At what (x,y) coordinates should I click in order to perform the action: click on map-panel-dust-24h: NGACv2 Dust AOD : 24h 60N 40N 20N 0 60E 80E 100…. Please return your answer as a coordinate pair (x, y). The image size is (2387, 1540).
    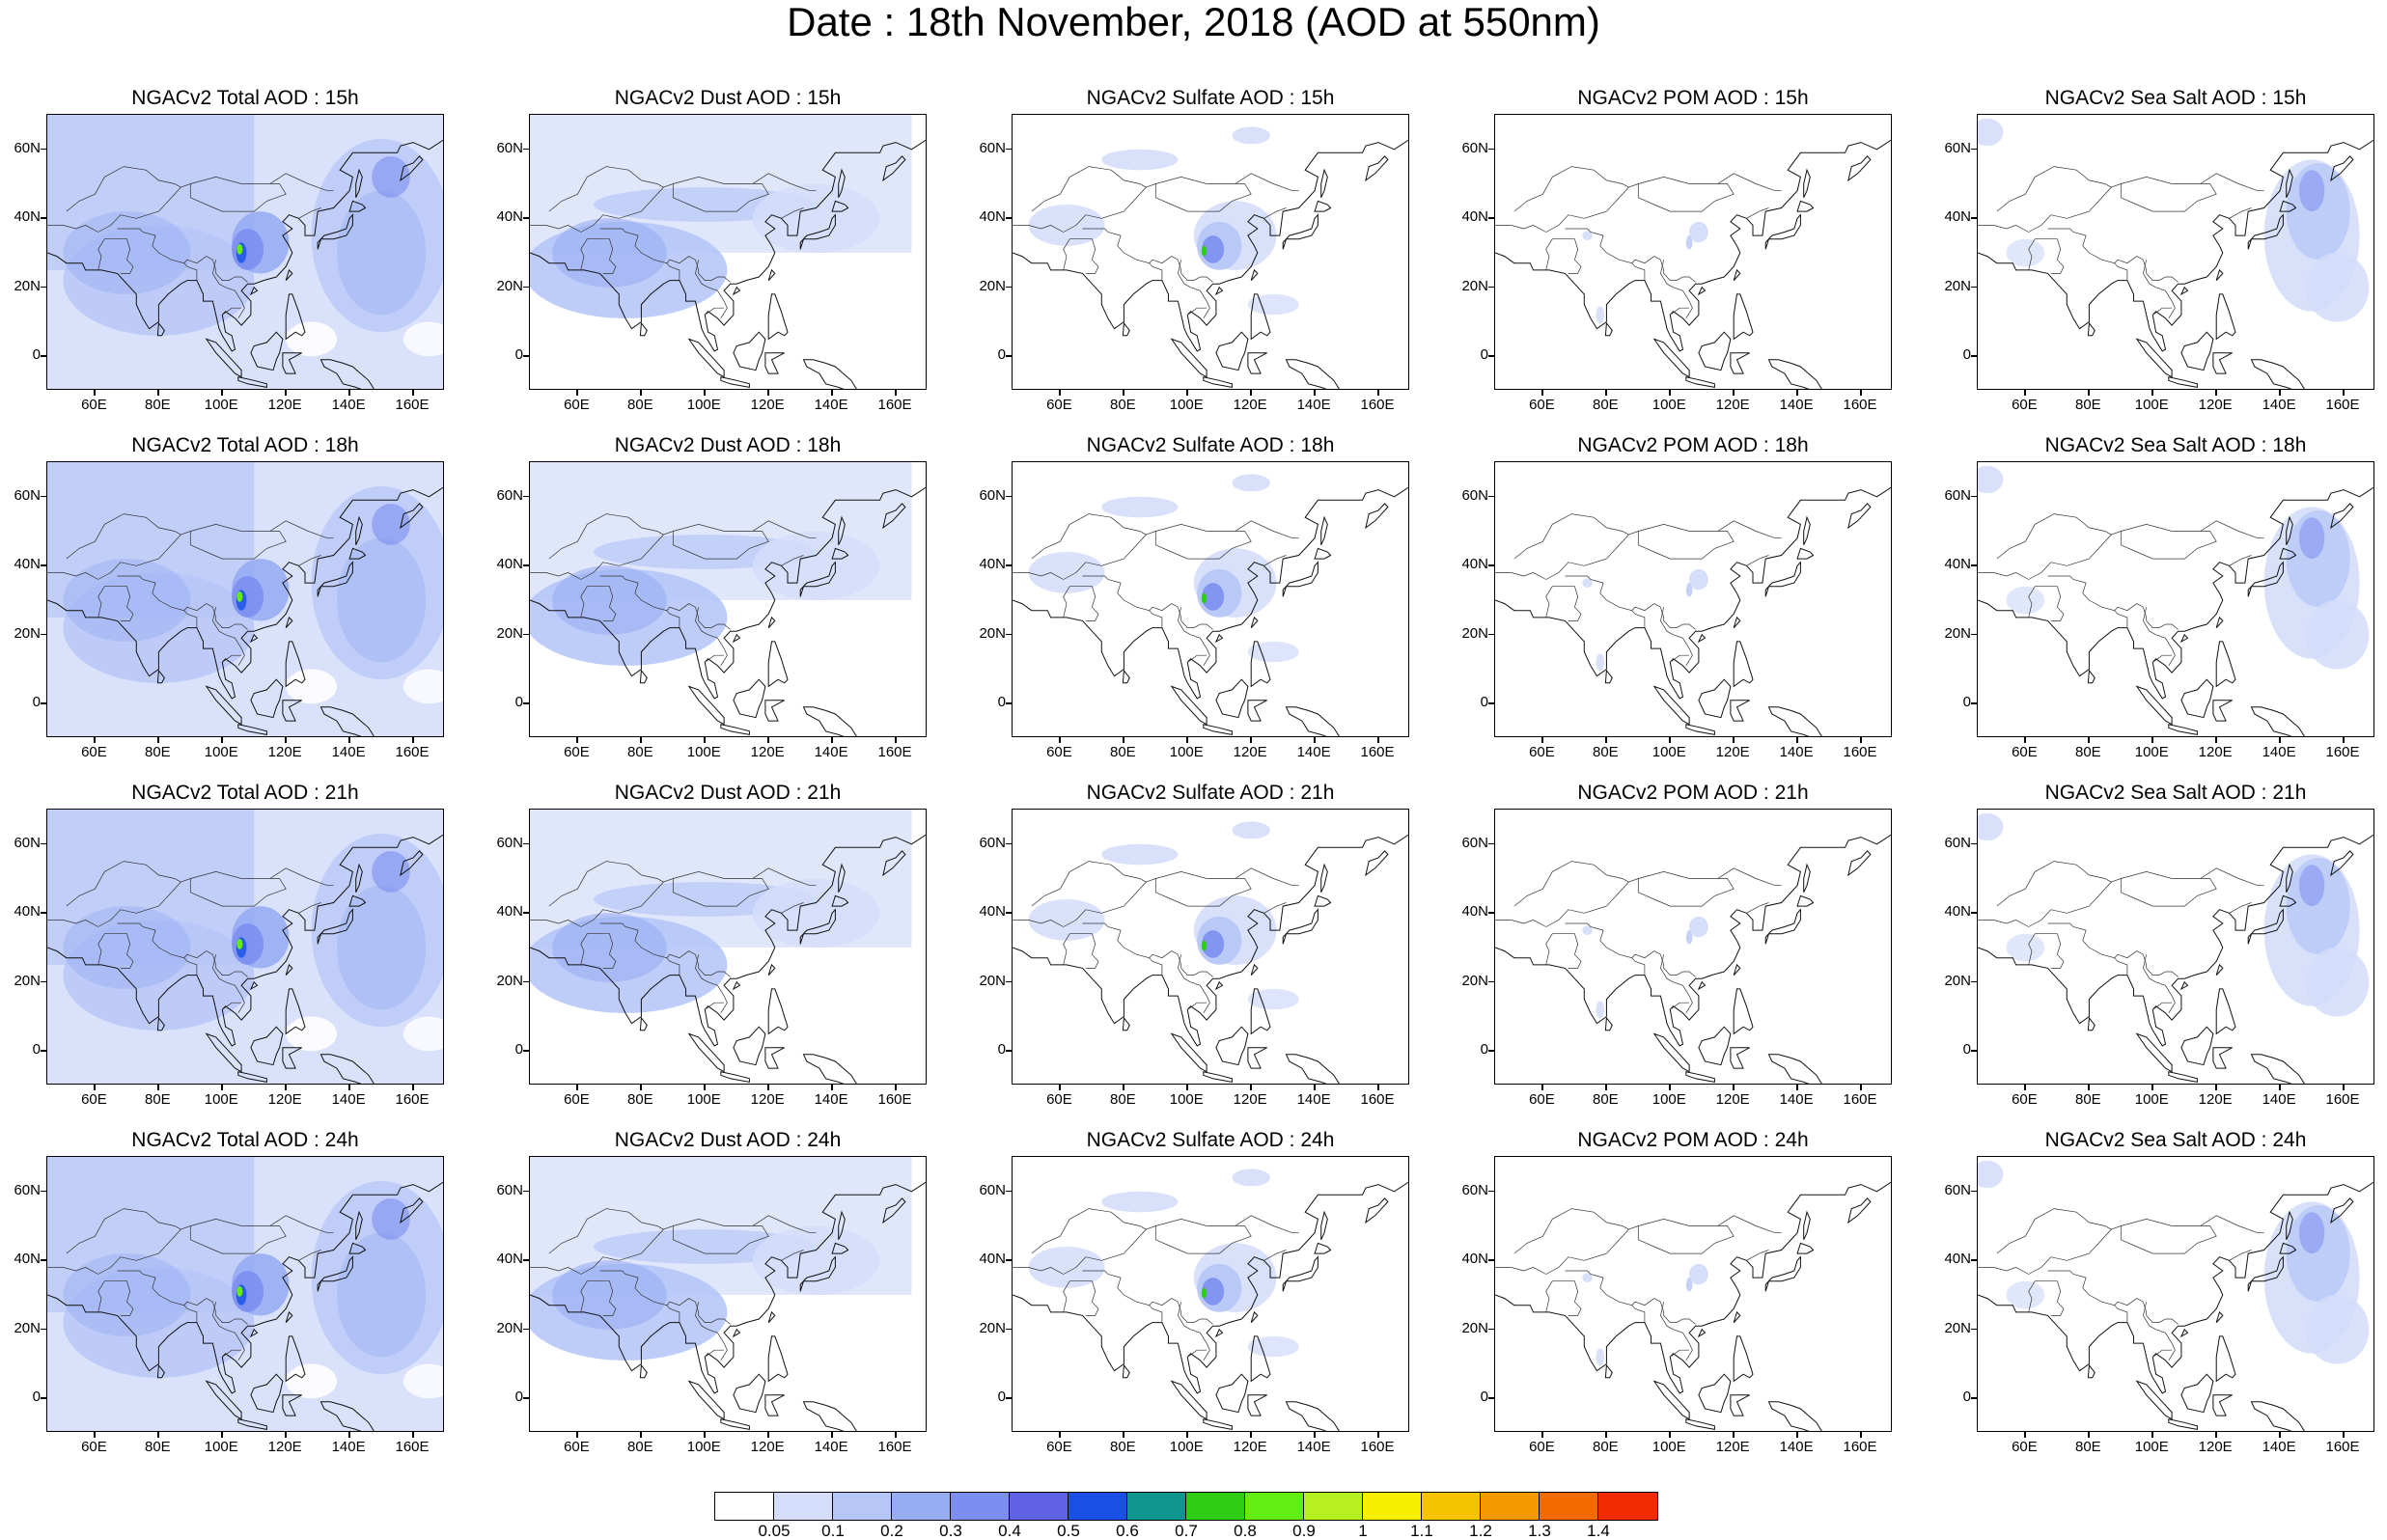
    Looking at the image, I should click on (714, 1293).